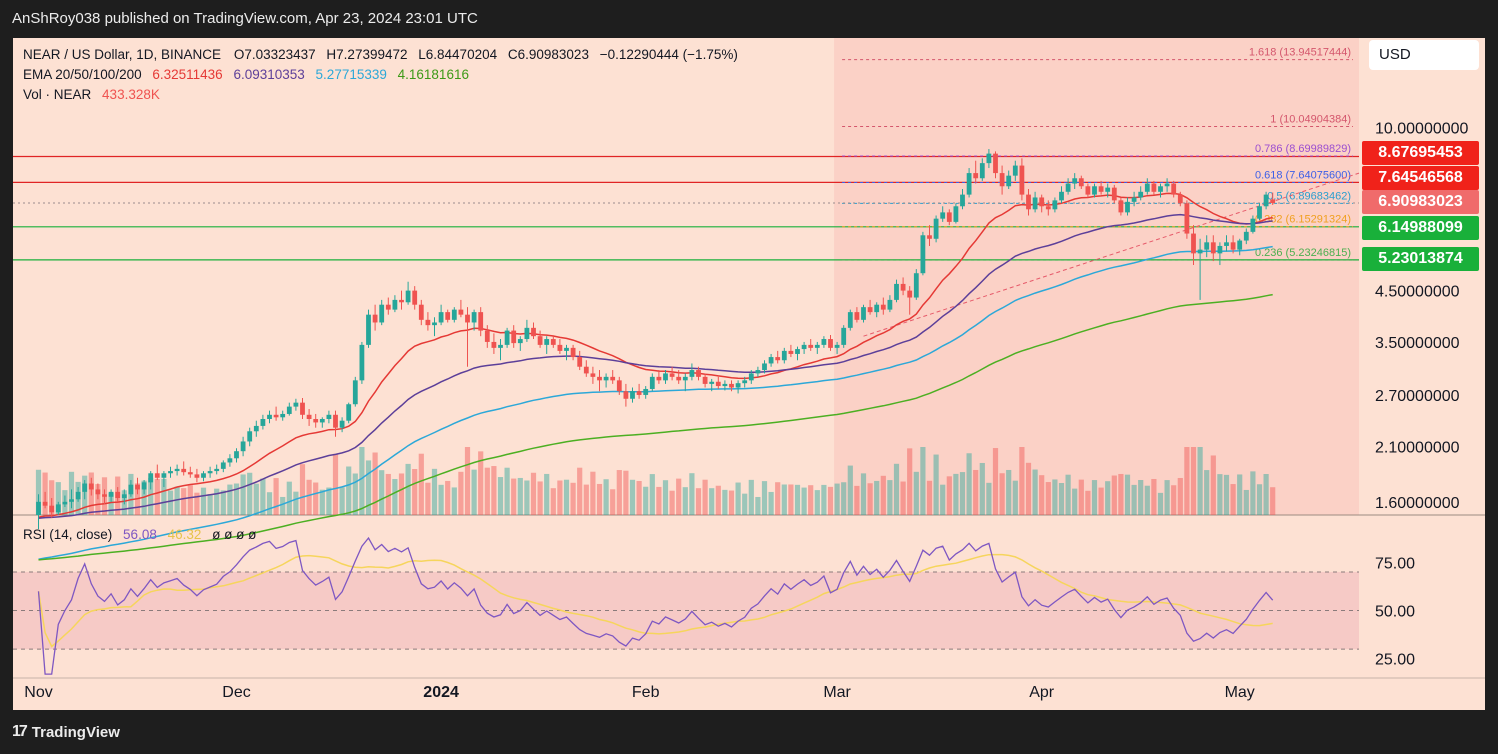 Image resolution: width=1498 pixels, height=754 pixels. What do you see at coordinates (1424, 55) in the screenshot?
I see `currency-button: USD` at bounding box center [1424, 55].